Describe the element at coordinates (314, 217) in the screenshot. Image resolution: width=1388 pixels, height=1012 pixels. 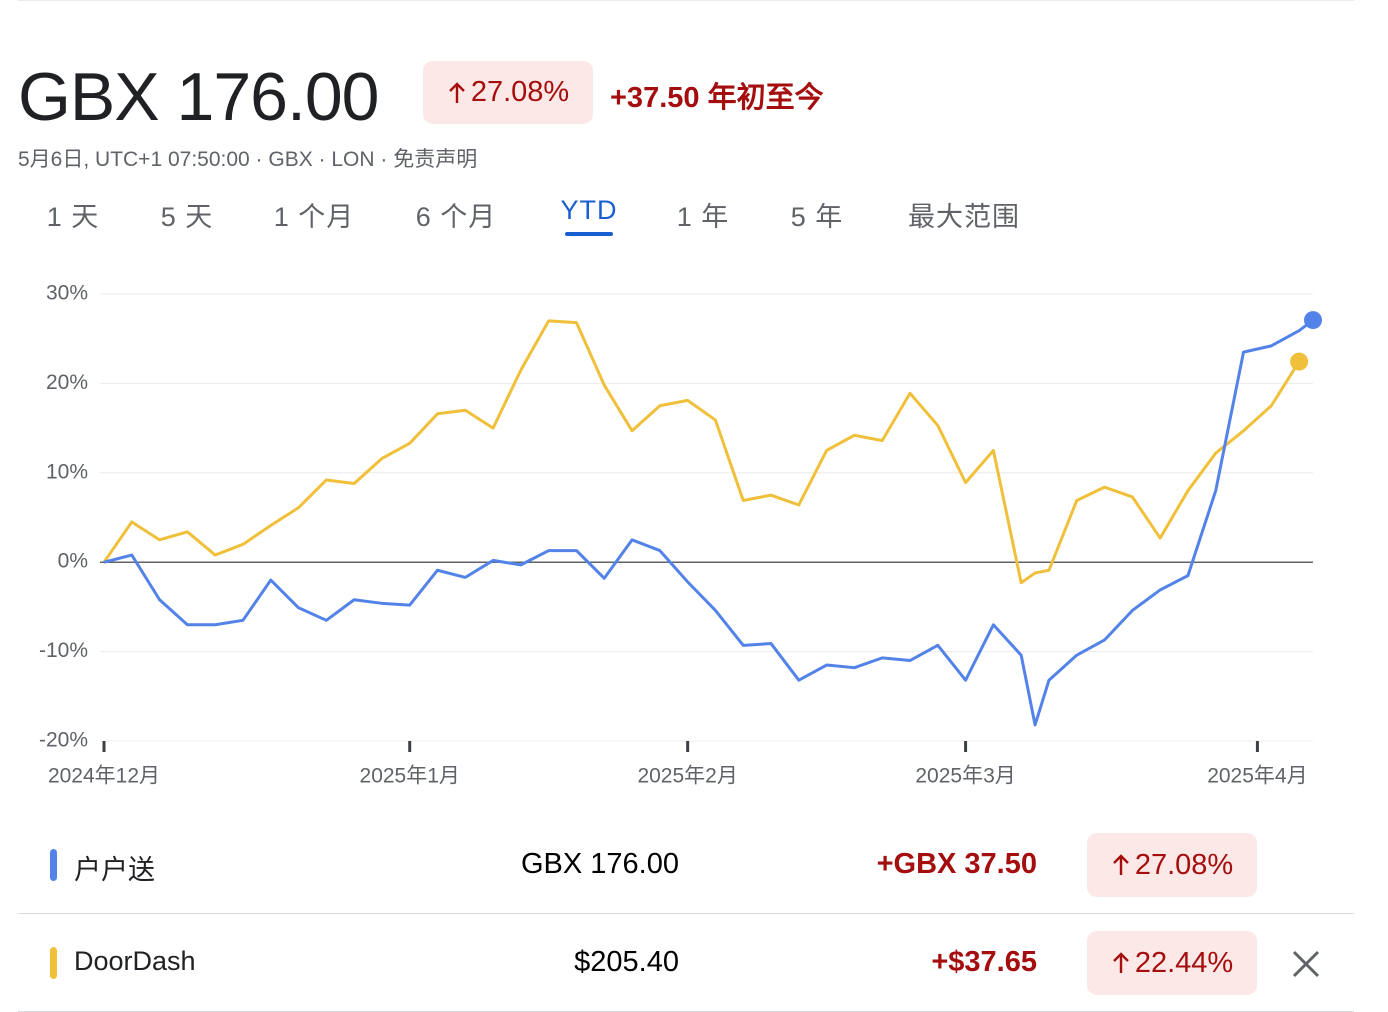
I see `tab: 1 个月` at that location.